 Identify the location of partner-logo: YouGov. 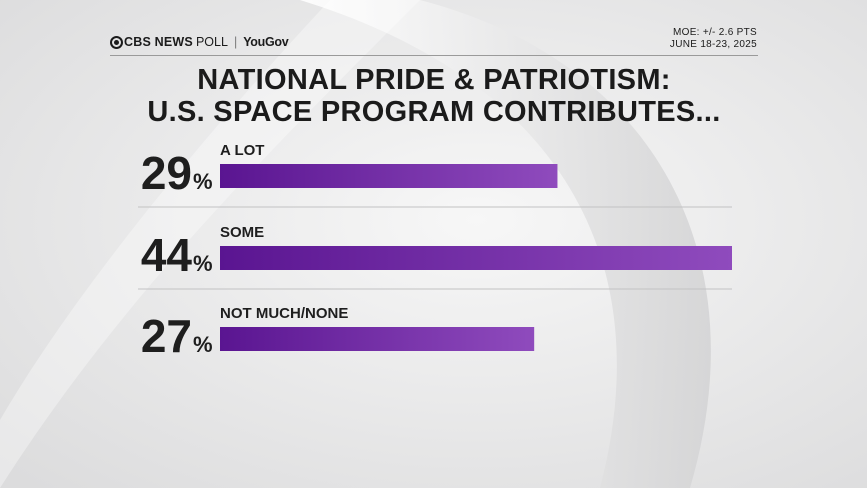
(266, 42).